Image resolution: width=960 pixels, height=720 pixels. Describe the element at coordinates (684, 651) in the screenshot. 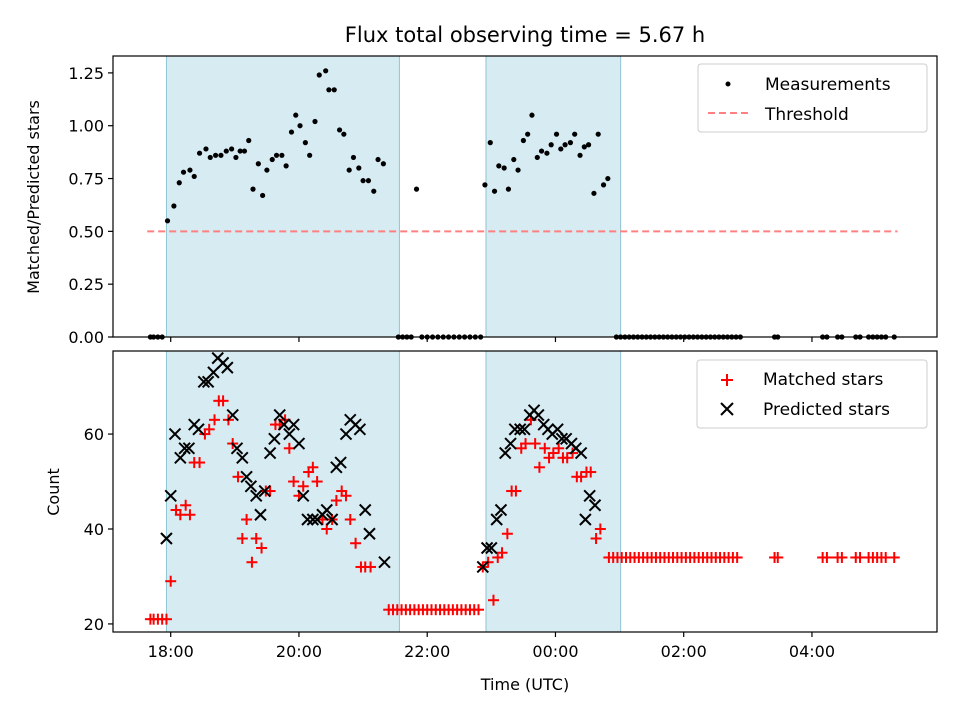

I see `x-tick-label: 02:00` at that location.